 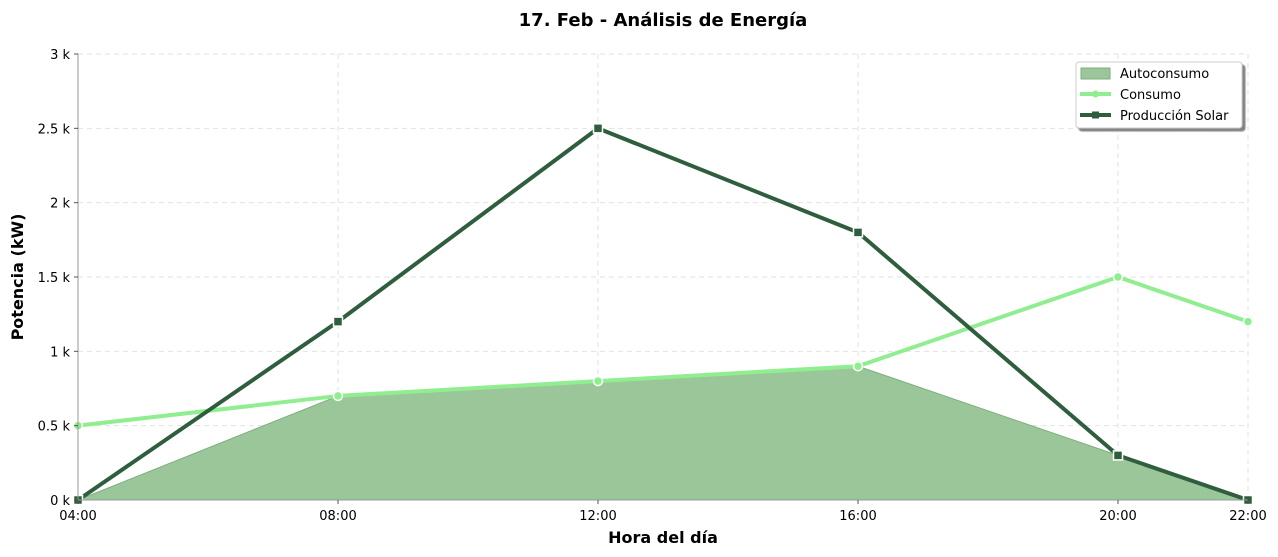 I want to click on y-tick-labels: 0 k 0.5 k 1 k 1.5 k 2 k 2.5 k 3 k, so click(x=54, y=278).